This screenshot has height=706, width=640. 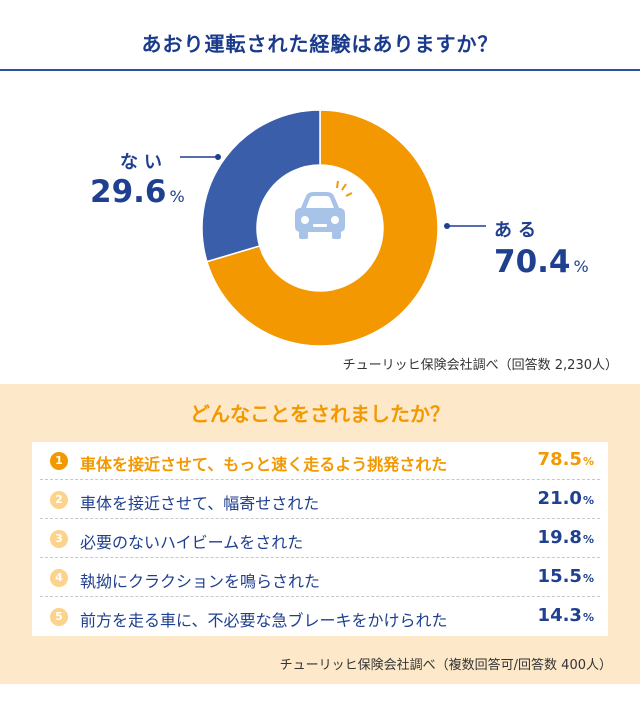 What do you see at coordinates (588, 500) in the screenshot?
I see `ranking-value-2-unit: %` at bounding box center [588, 500].